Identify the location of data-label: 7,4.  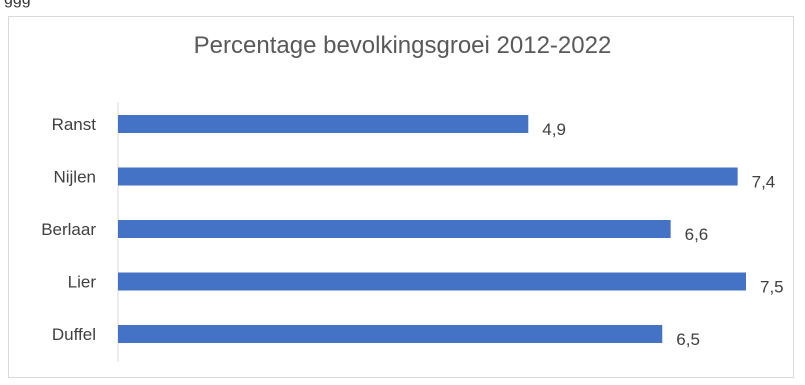
(764, 182).